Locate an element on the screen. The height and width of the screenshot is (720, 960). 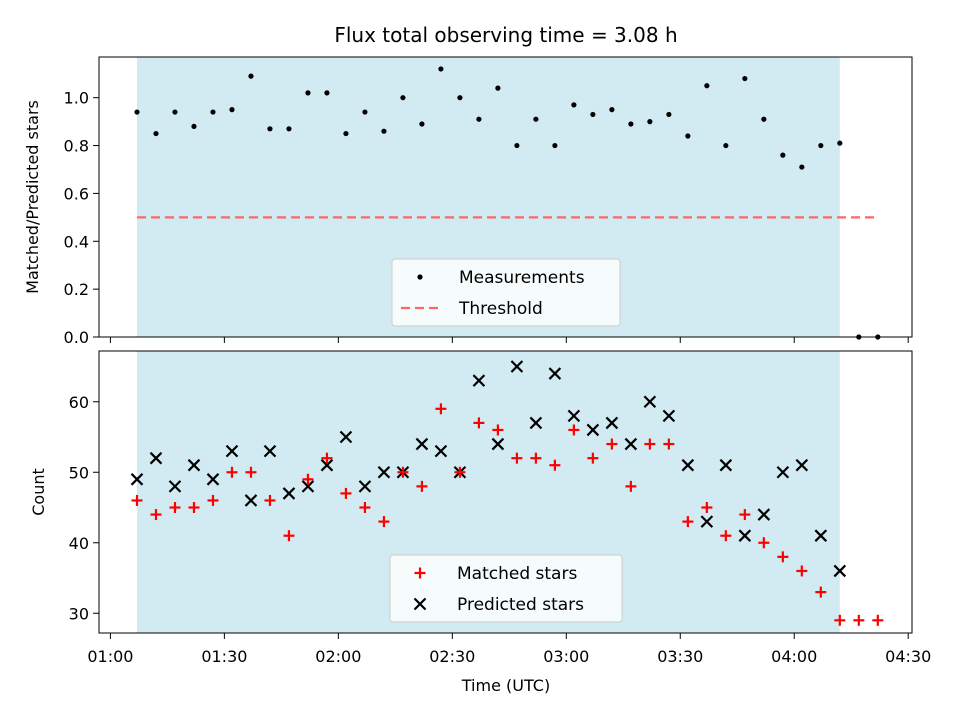
y-tick-label: 0.0 is located at coordinates (76, 337).